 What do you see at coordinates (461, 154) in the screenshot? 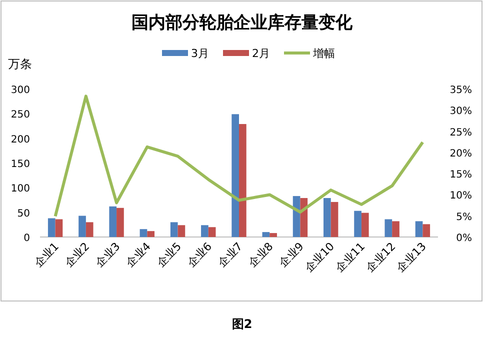
I see `y2-tick-label: 20%` at bounding box center [461, 154].